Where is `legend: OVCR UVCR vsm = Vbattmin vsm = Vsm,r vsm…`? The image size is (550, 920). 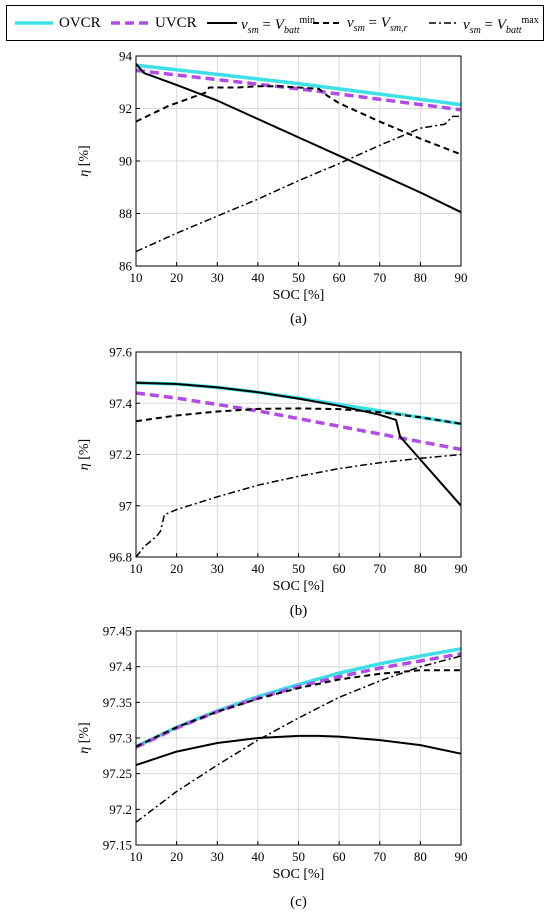 legend: OVCR UVCR vsm = Vbattmin vsm = Vsm,r vsm… is located at coordinates (275, 23).